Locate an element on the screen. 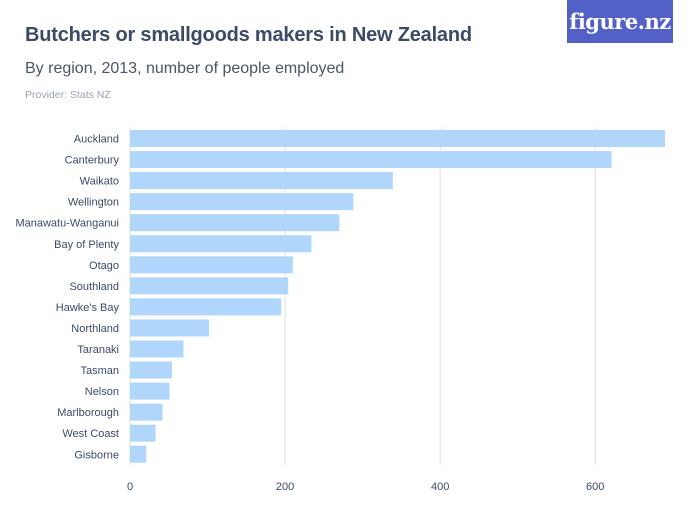 The image size is (700, 525). category-label: West Coast is located at coordinates (90, 434).